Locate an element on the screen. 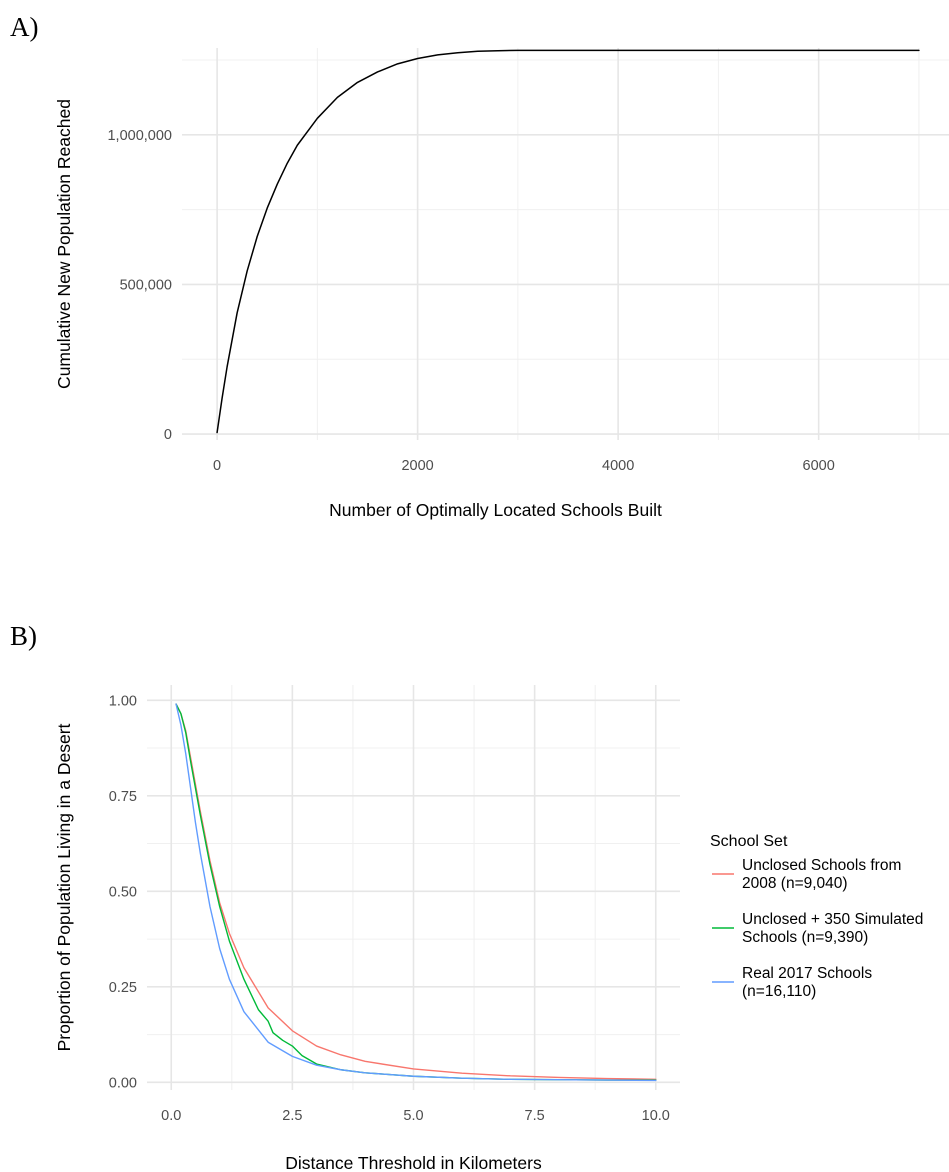 This screenshot has width=949, height=1172. legend-label: 2008 (n=9,040) is located at coordinates (795, 883).